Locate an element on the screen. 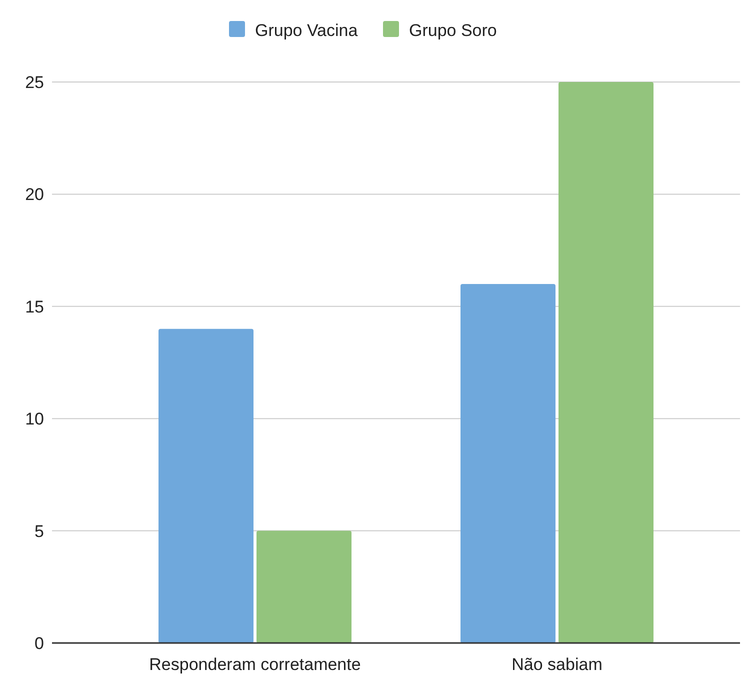 The image size is (749, 678). y-tick-label: 10 is located at coordinates (34, 419).